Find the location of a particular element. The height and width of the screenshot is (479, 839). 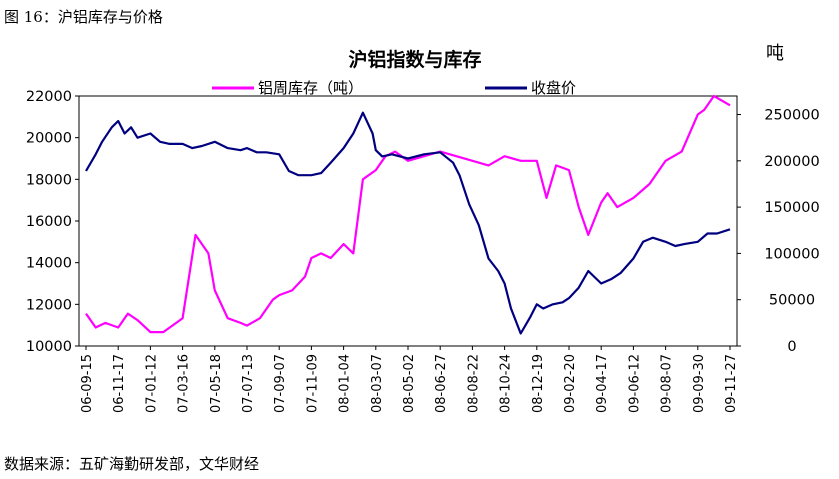

x-axis-tick-label: 07-07-13 is located at coordinates (248, 383).